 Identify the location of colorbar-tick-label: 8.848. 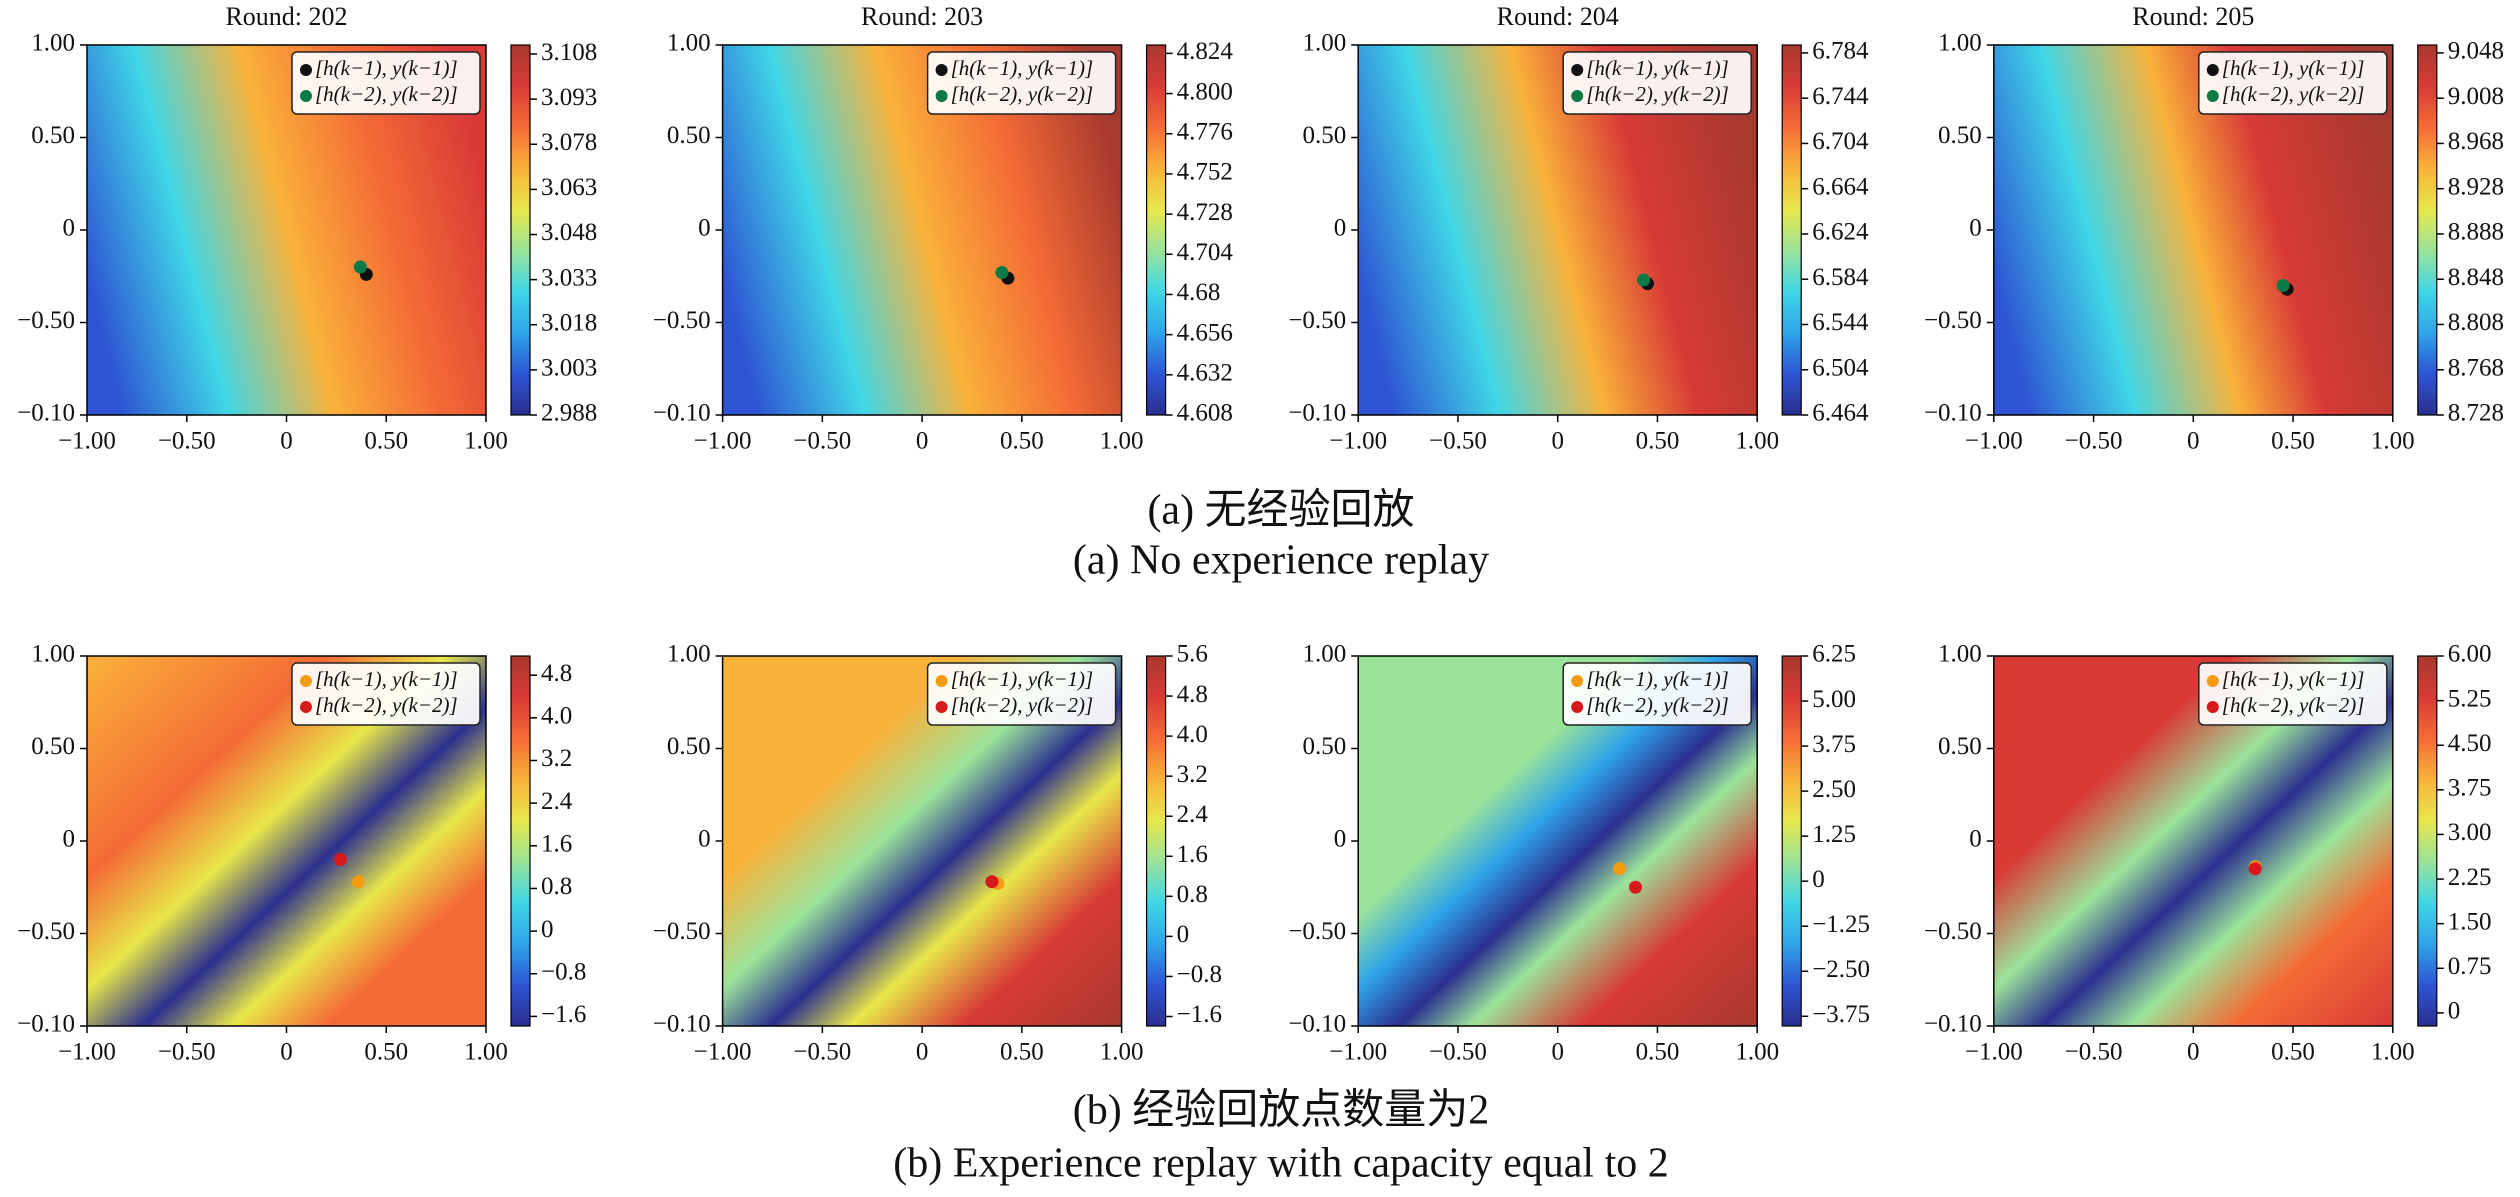
(2476, 277).